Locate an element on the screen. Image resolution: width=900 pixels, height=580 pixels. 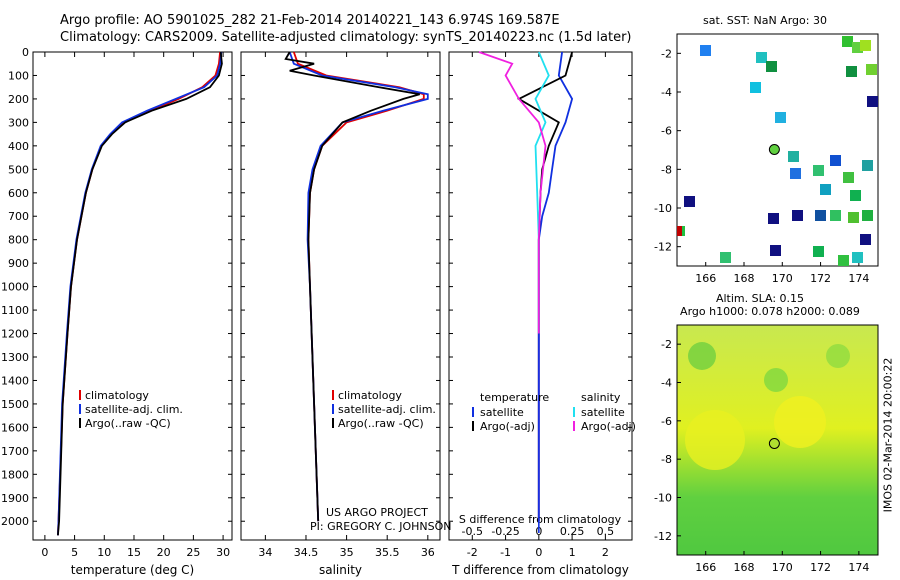
temperature-xtick-label: 25 is located at coordinates (193, 552).